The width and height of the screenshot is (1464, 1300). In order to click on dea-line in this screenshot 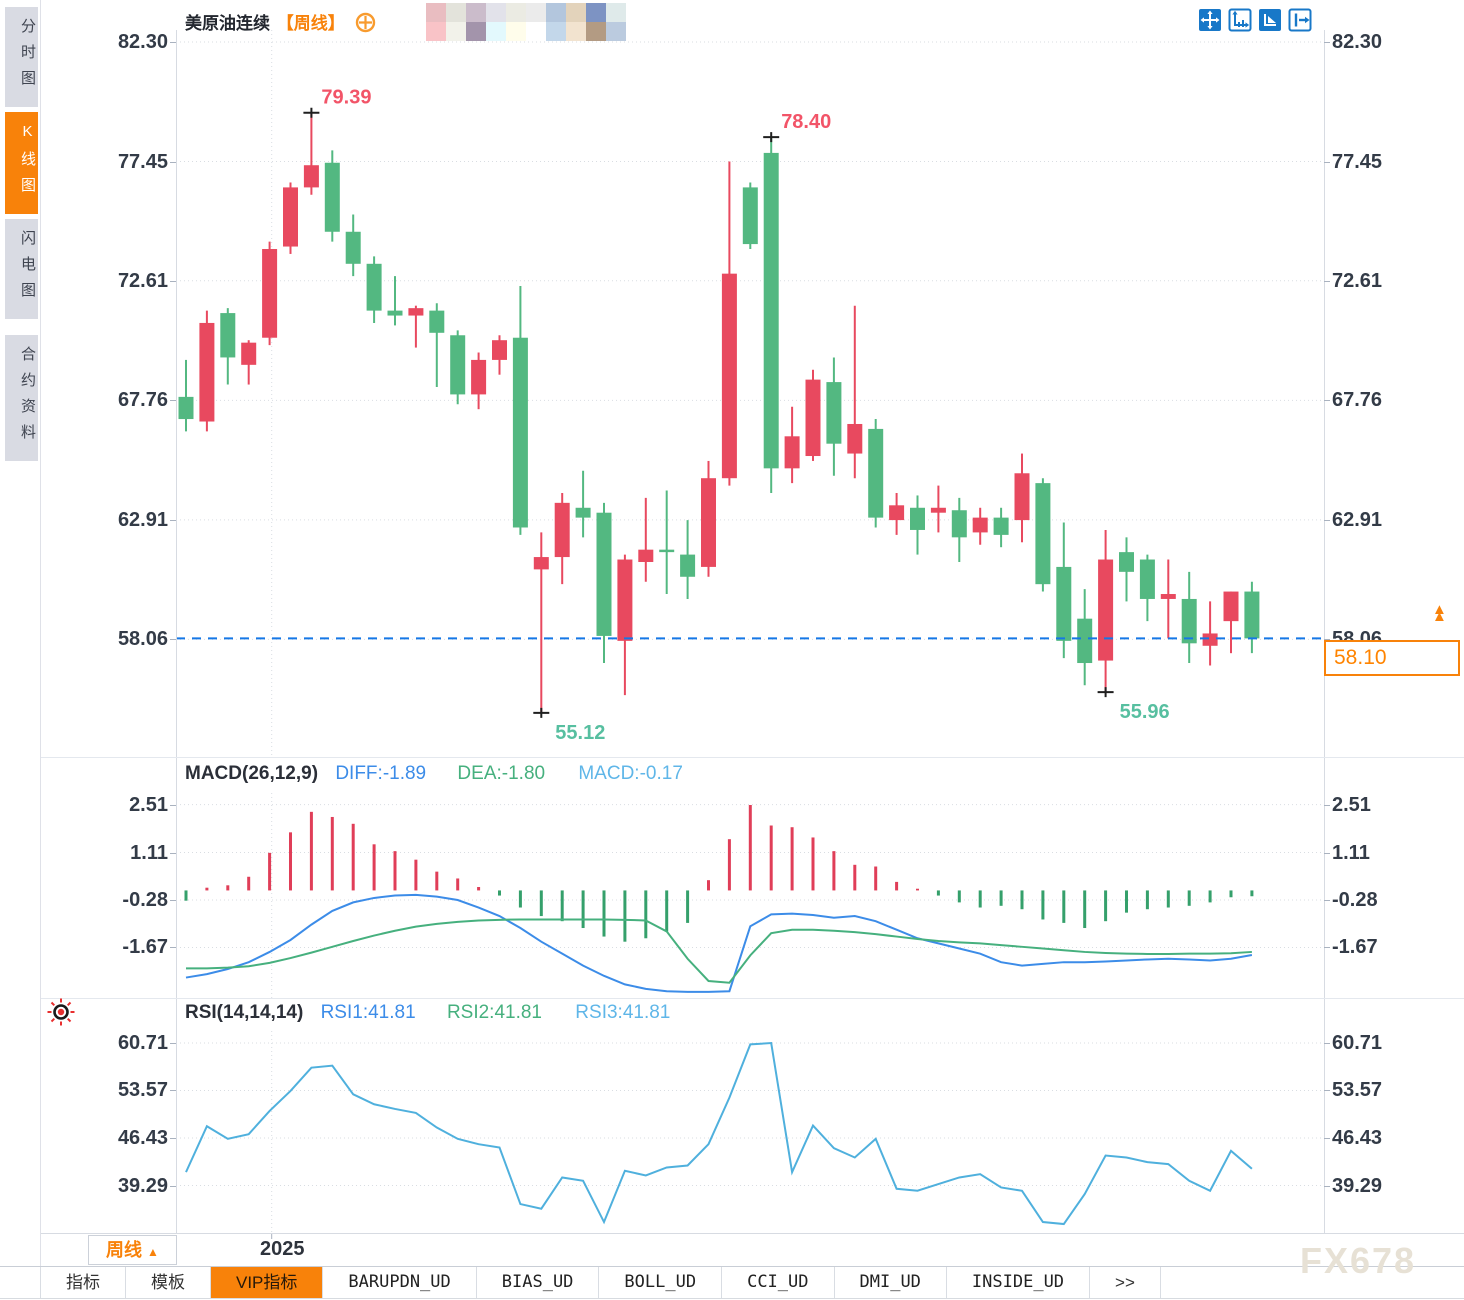, I will do `click(719, 951)`.